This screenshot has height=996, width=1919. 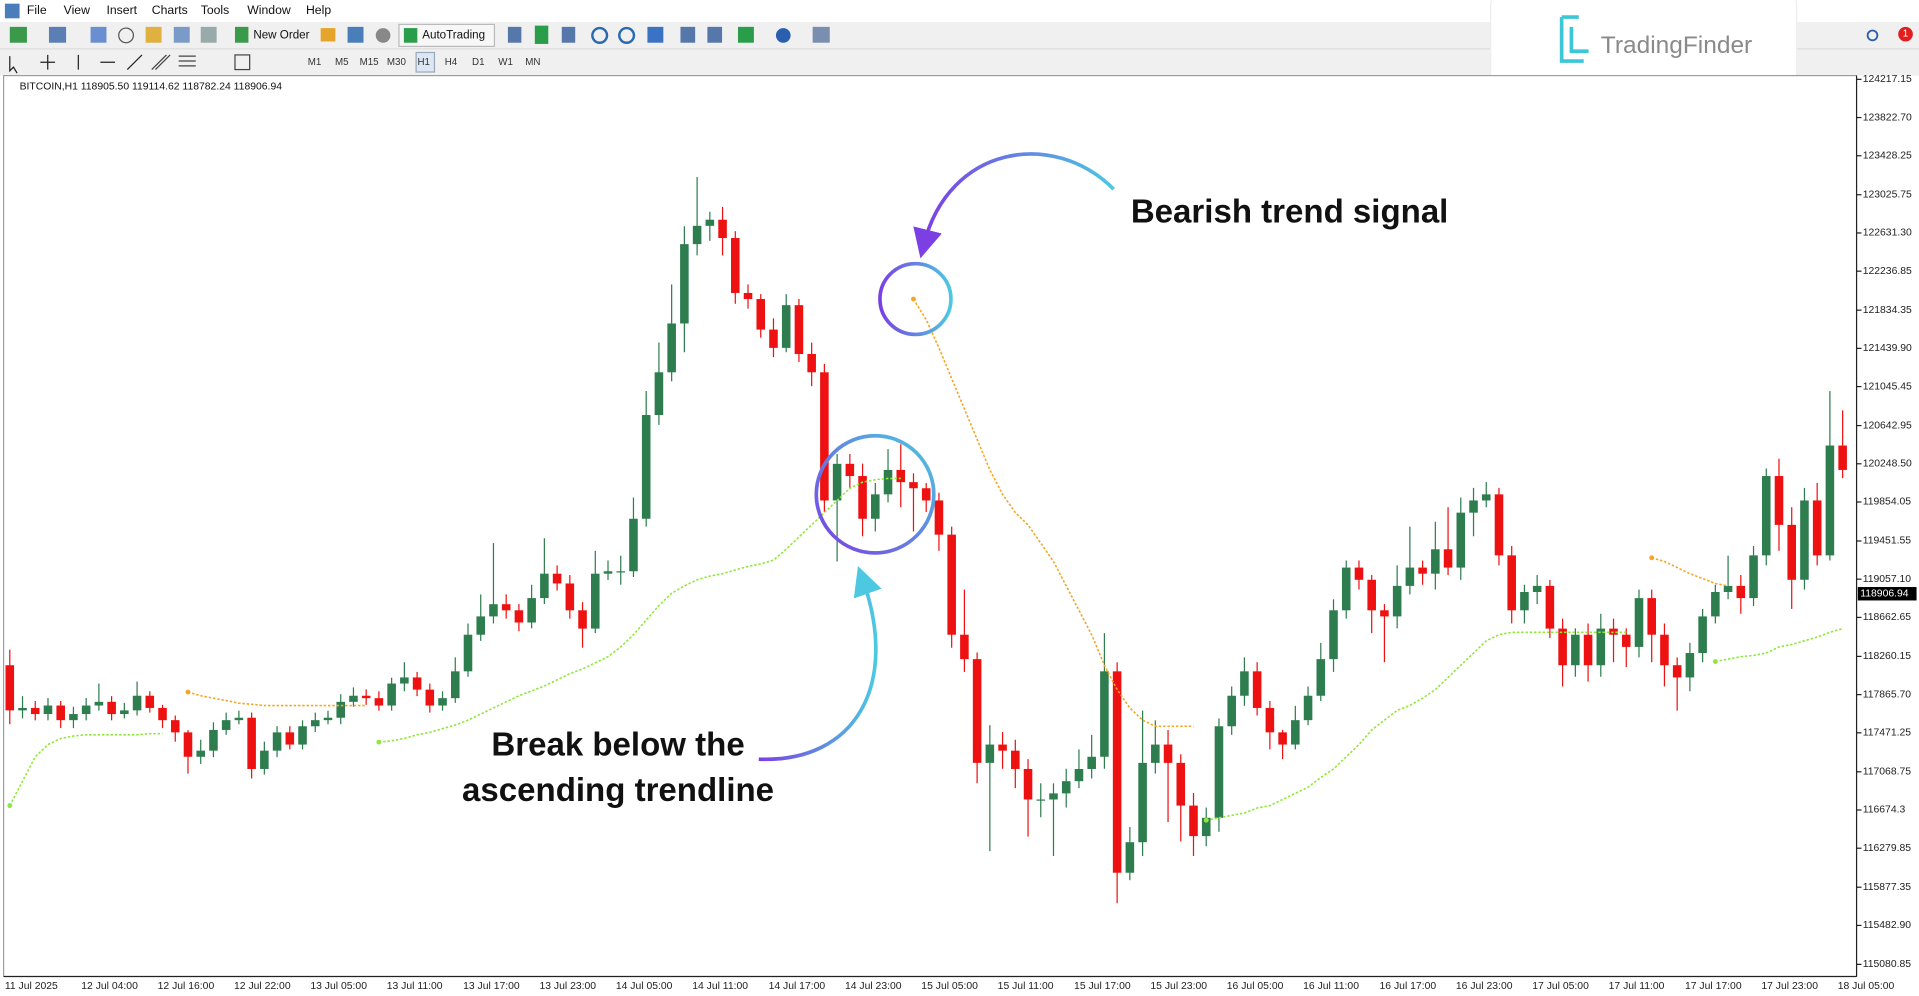 I want to click on icon-bar-chart, so click(x=514, y=34).